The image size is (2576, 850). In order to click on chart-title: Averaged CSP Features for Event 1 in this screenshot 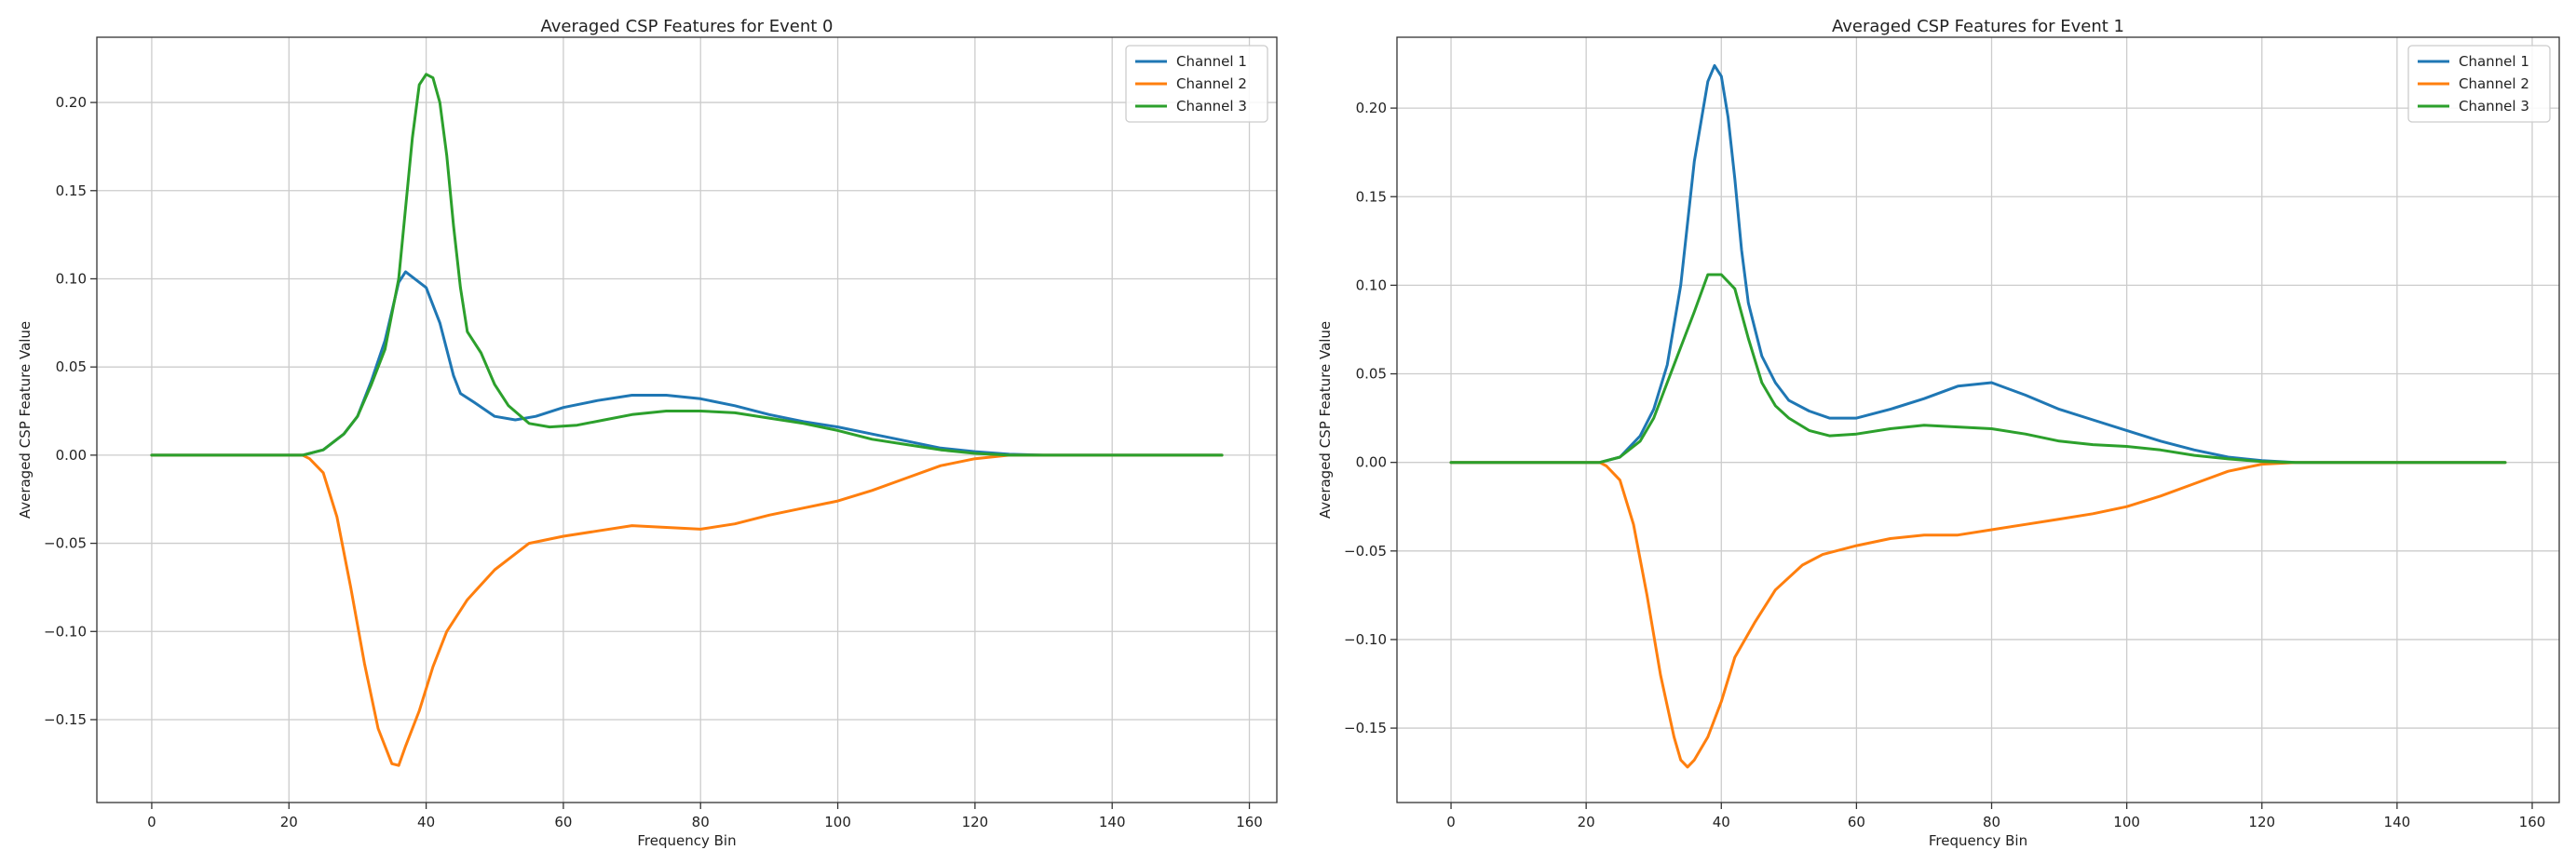, I will do `click(1978, 27)`.